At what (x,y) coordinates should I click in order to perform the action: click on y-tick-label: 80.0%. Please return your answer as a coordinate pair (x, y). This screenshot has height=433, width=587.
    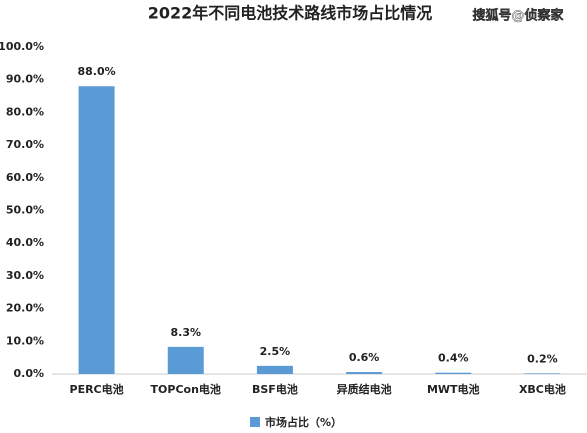
    Looking at the image, I should click on (25, 111).